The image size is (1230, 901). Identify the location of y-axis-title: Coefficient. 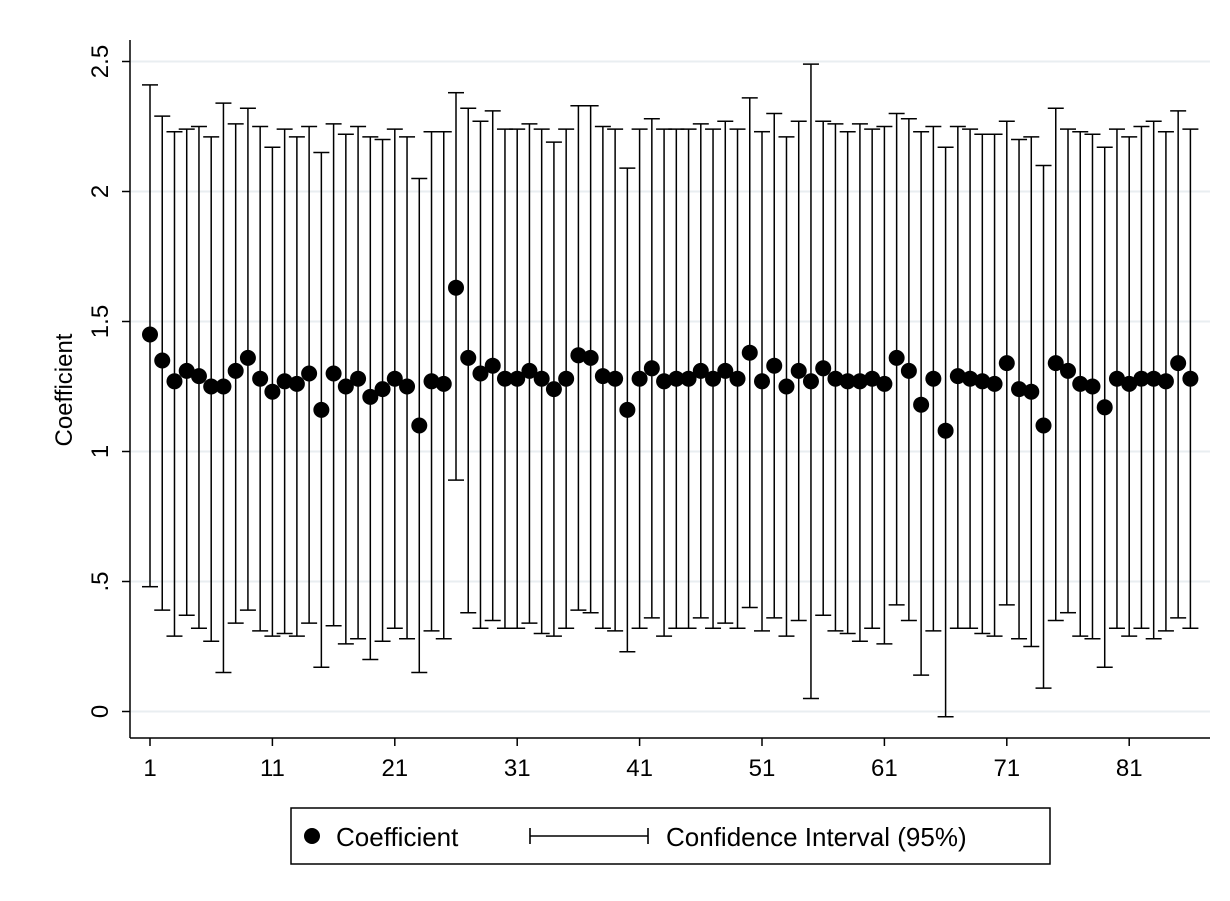
(64, 389).